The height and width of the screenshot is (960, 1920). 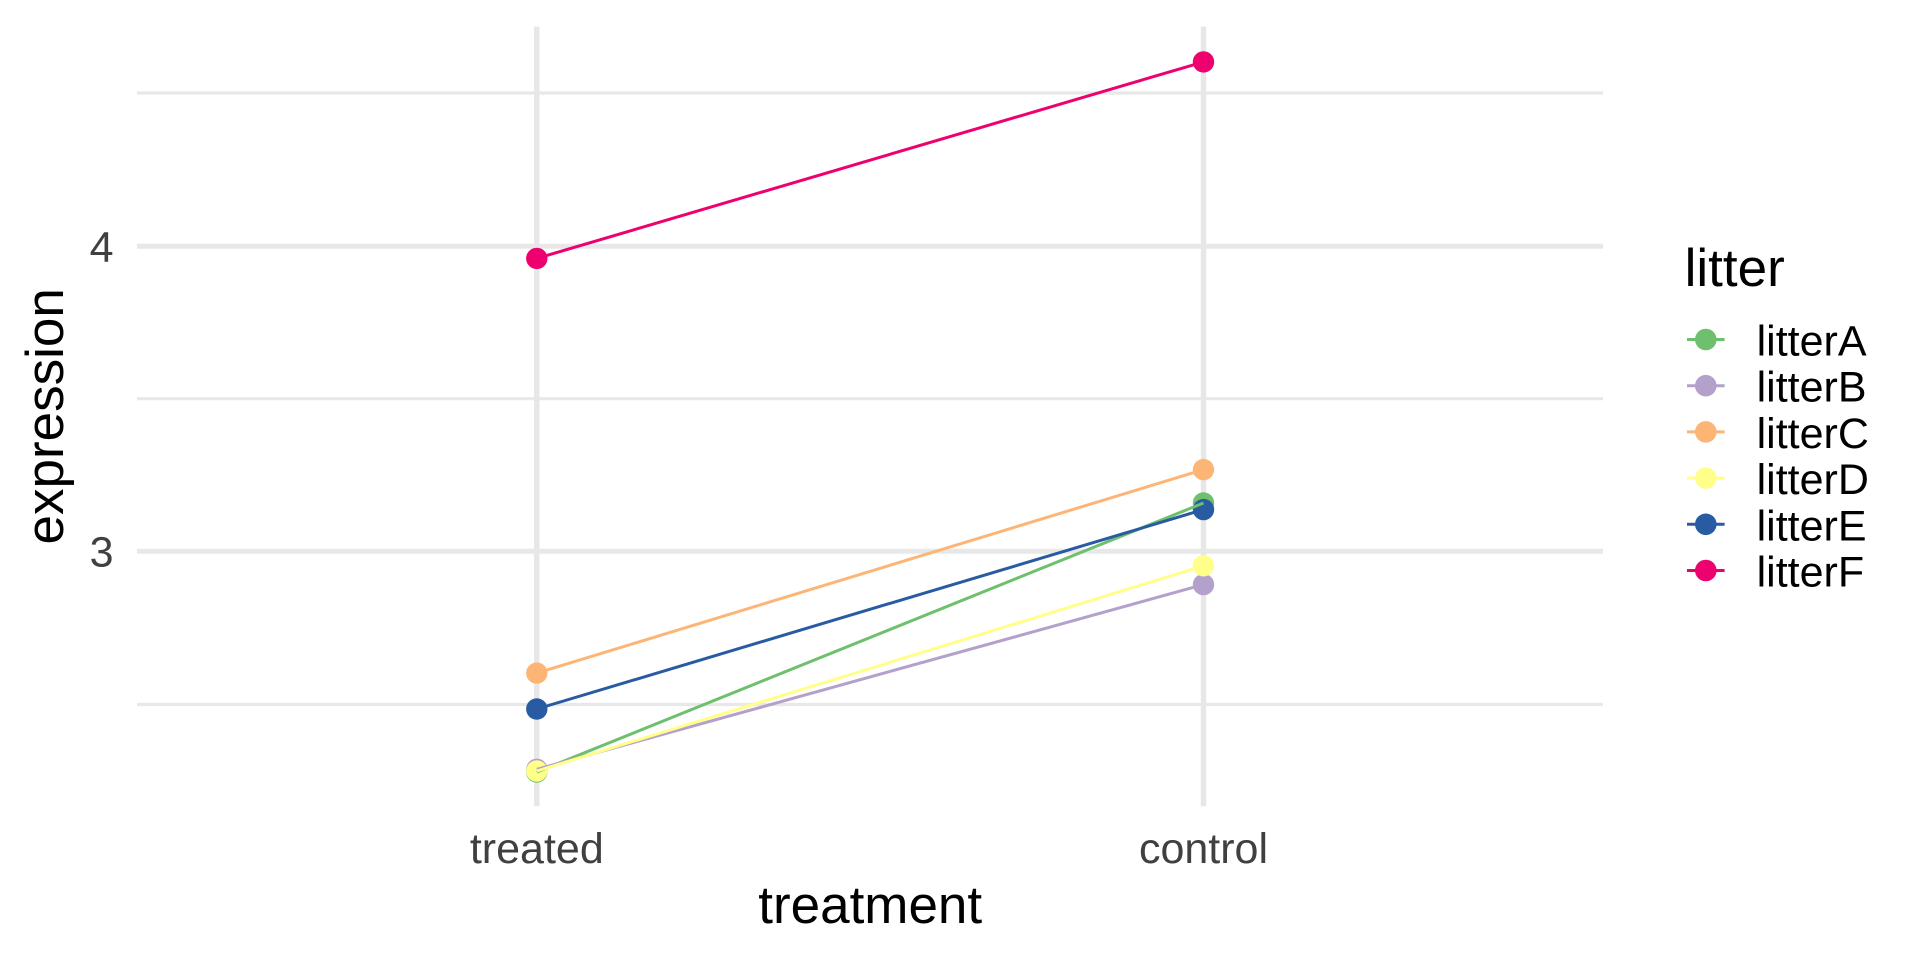 What do you see at coordinates (1735, 268) in the screenshot?
I see `svg-text: litter` at bounding box center [1735, 268].